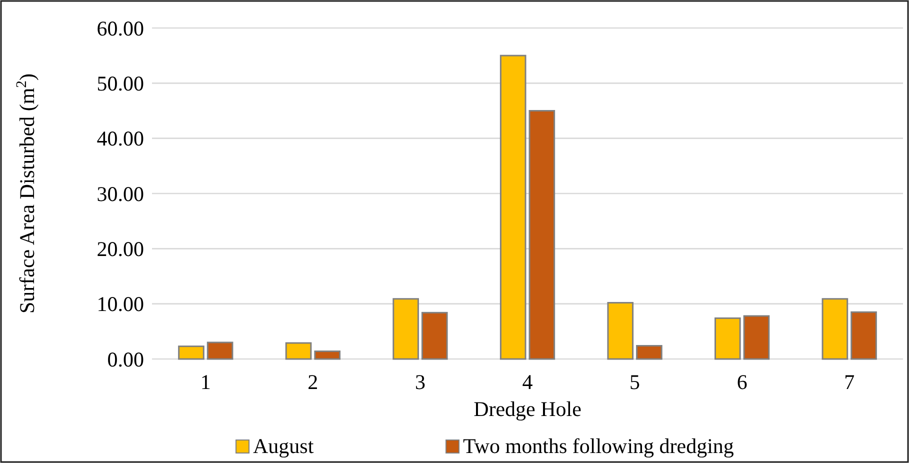 Image resolution: width=909 pixels, height=463 pixels. I want to click on x-tick-label: 5, so click(635, 382).